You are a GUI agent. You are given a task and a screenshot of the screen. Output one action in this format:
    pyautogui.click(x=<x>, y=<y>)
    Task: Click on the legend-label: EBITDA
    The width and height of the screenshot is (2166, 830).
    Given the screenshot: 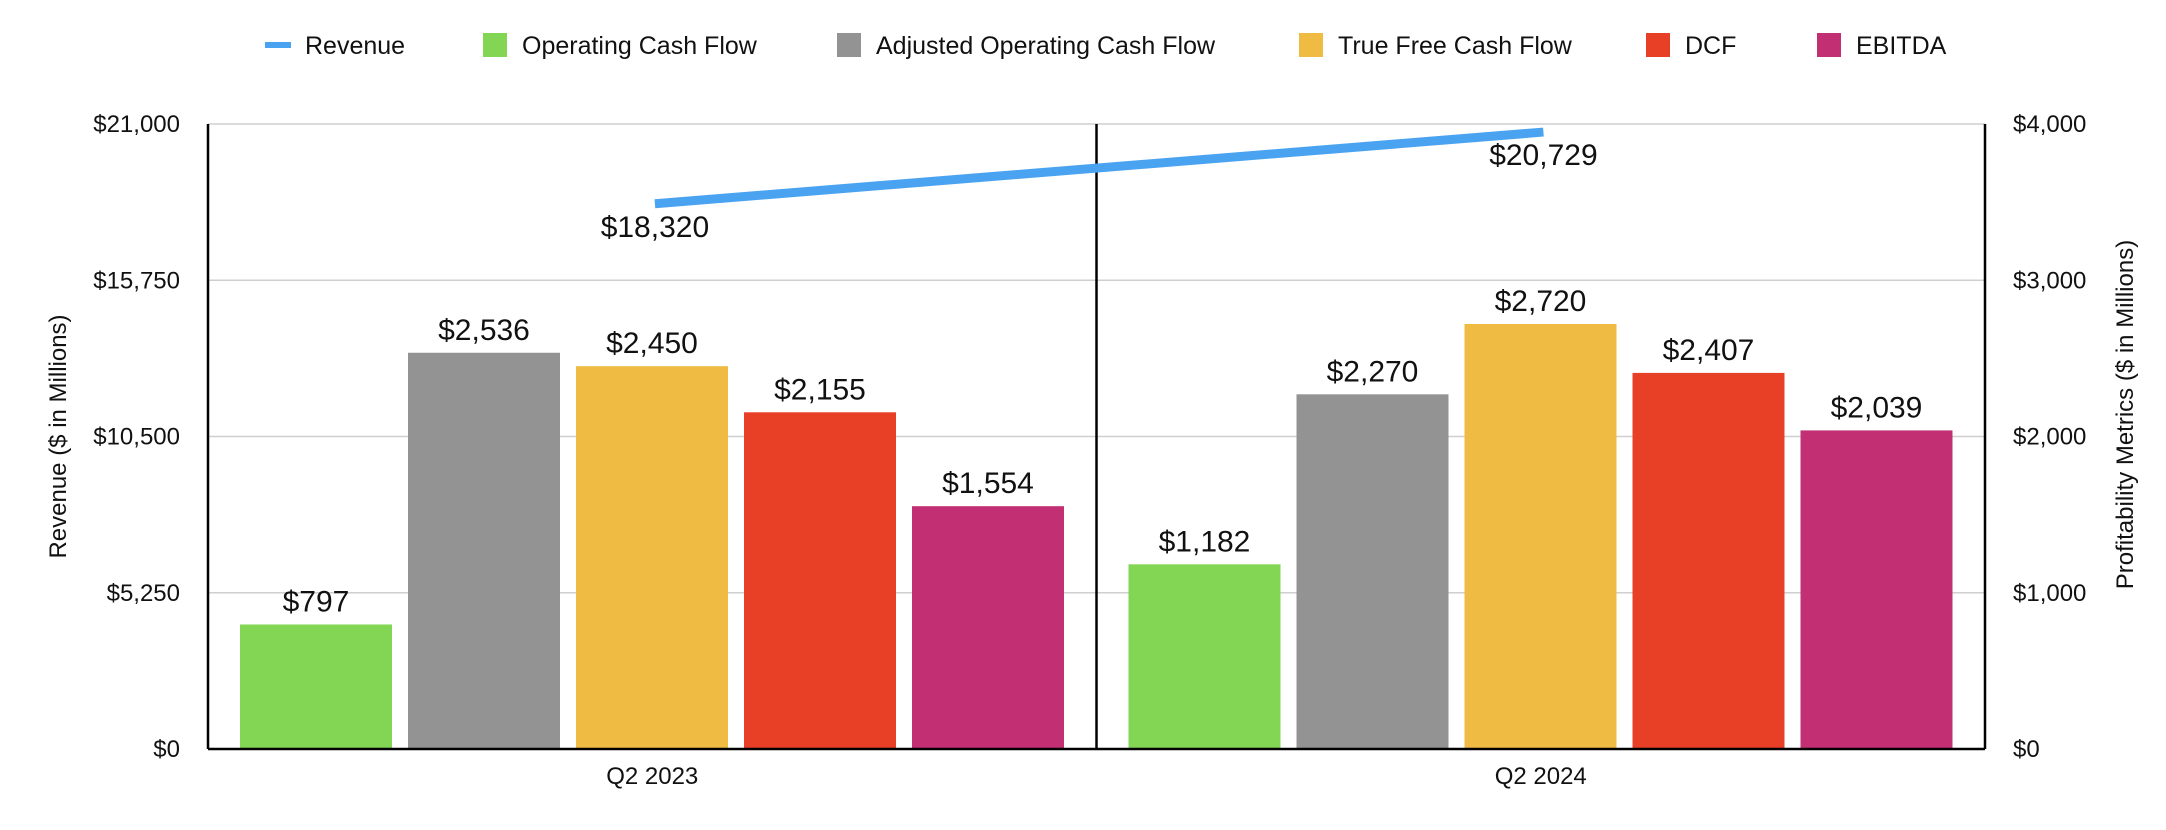 What is the action you would take?
    pyautogui.click(x=1901, y=46)
    